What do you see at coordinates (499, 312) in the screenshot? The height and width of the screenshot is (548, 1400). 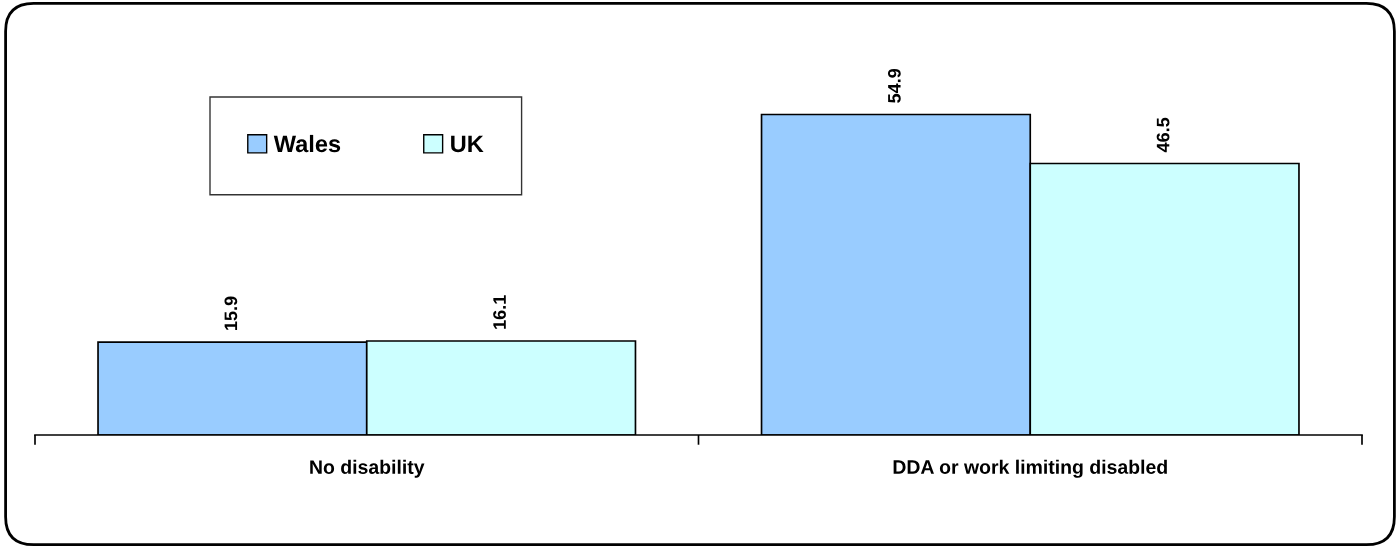 I see `data-label: 16.1` at bounding box center [499, 312].